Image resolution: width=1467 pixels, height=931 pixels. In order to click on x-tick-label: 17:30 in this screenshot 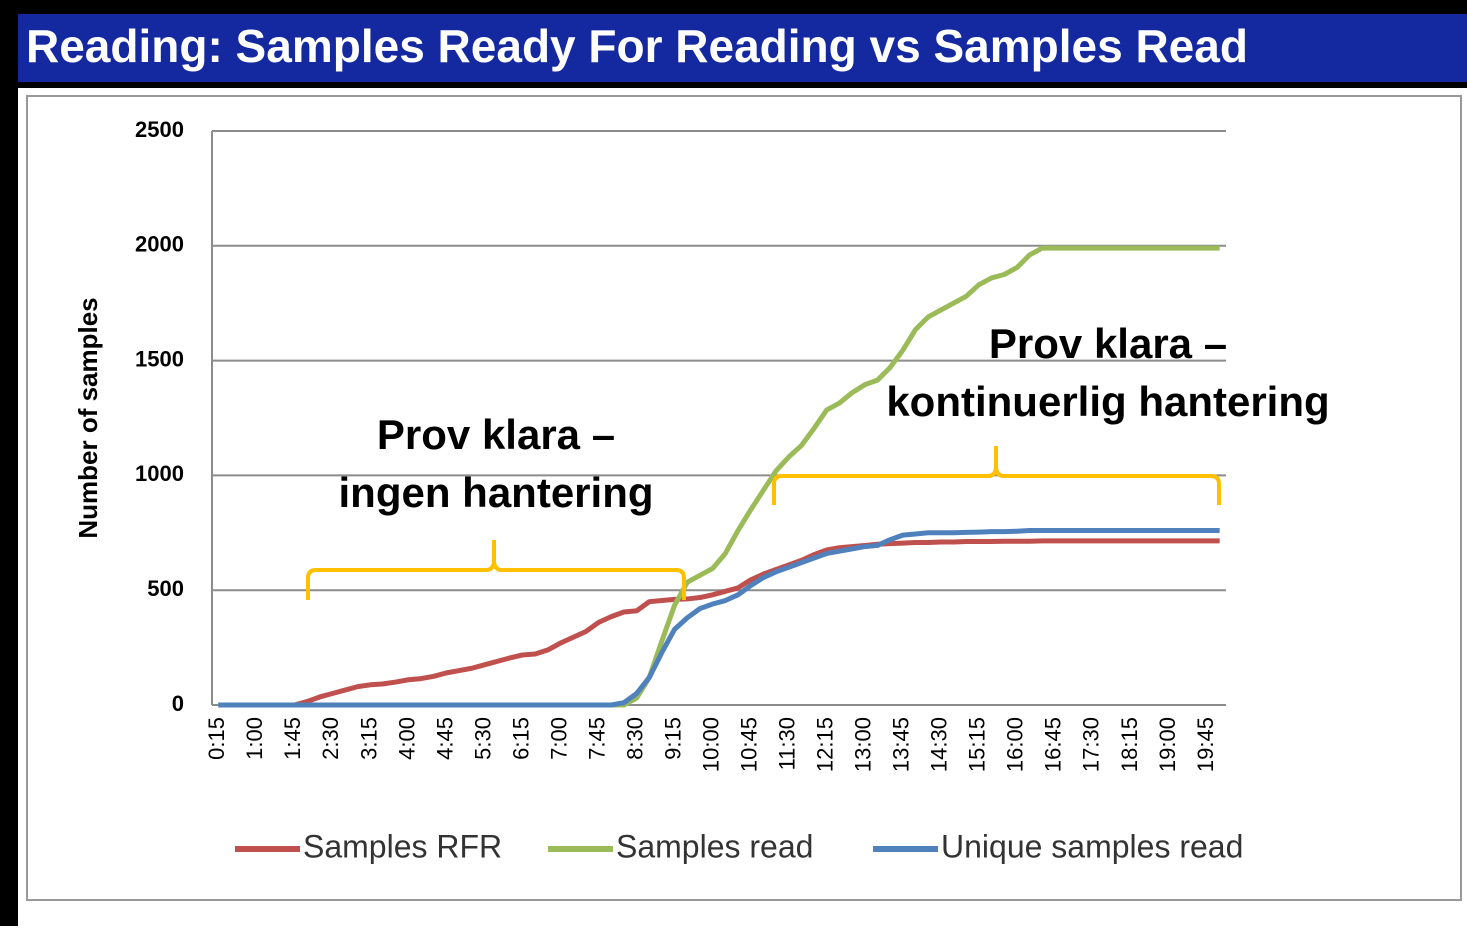, I will do `click(1091, 744)`.